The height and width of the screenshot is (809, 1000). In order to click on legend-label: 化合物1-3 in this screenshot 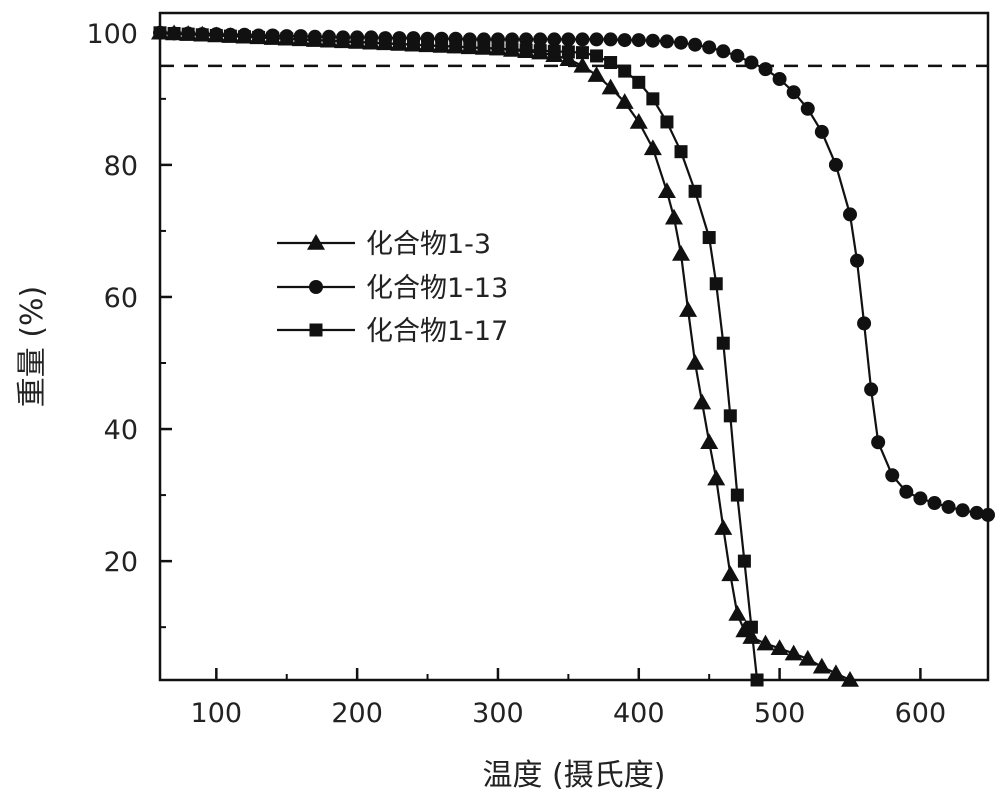, I will do `click(428, 244)`.